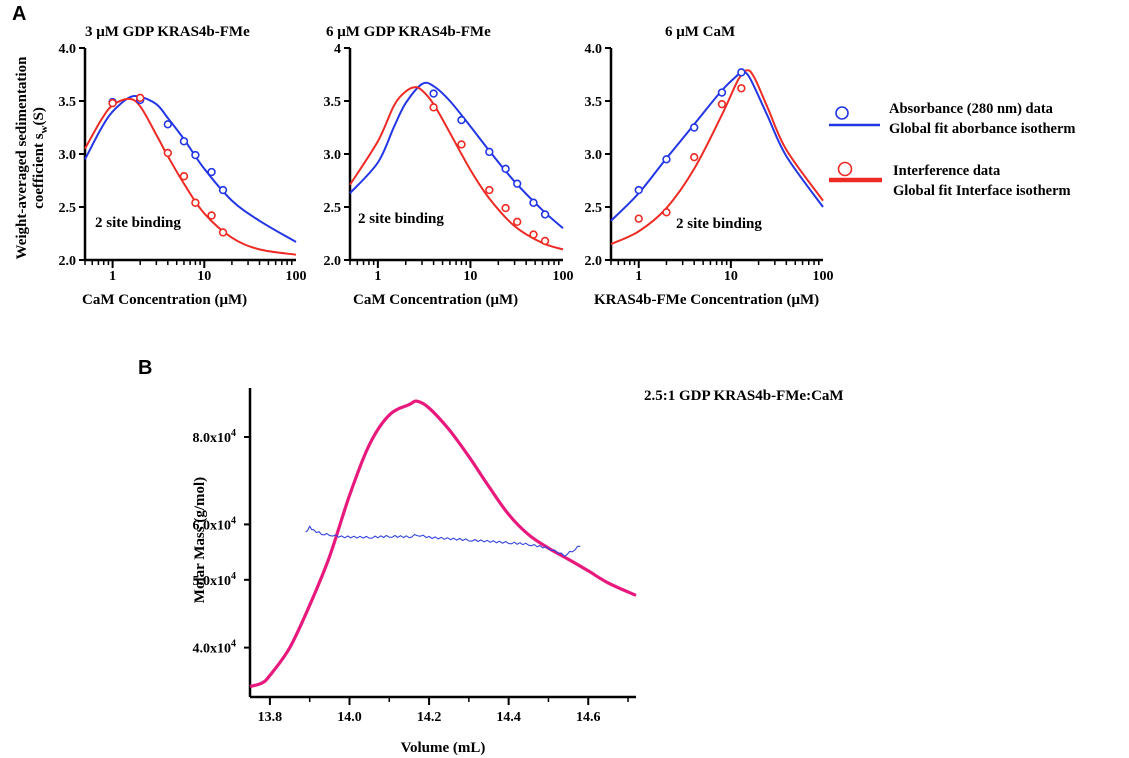 The image size is (1129, 758). I want to click on legend-interference-fit: Global fit Interface isotherm, so click(982, 191).